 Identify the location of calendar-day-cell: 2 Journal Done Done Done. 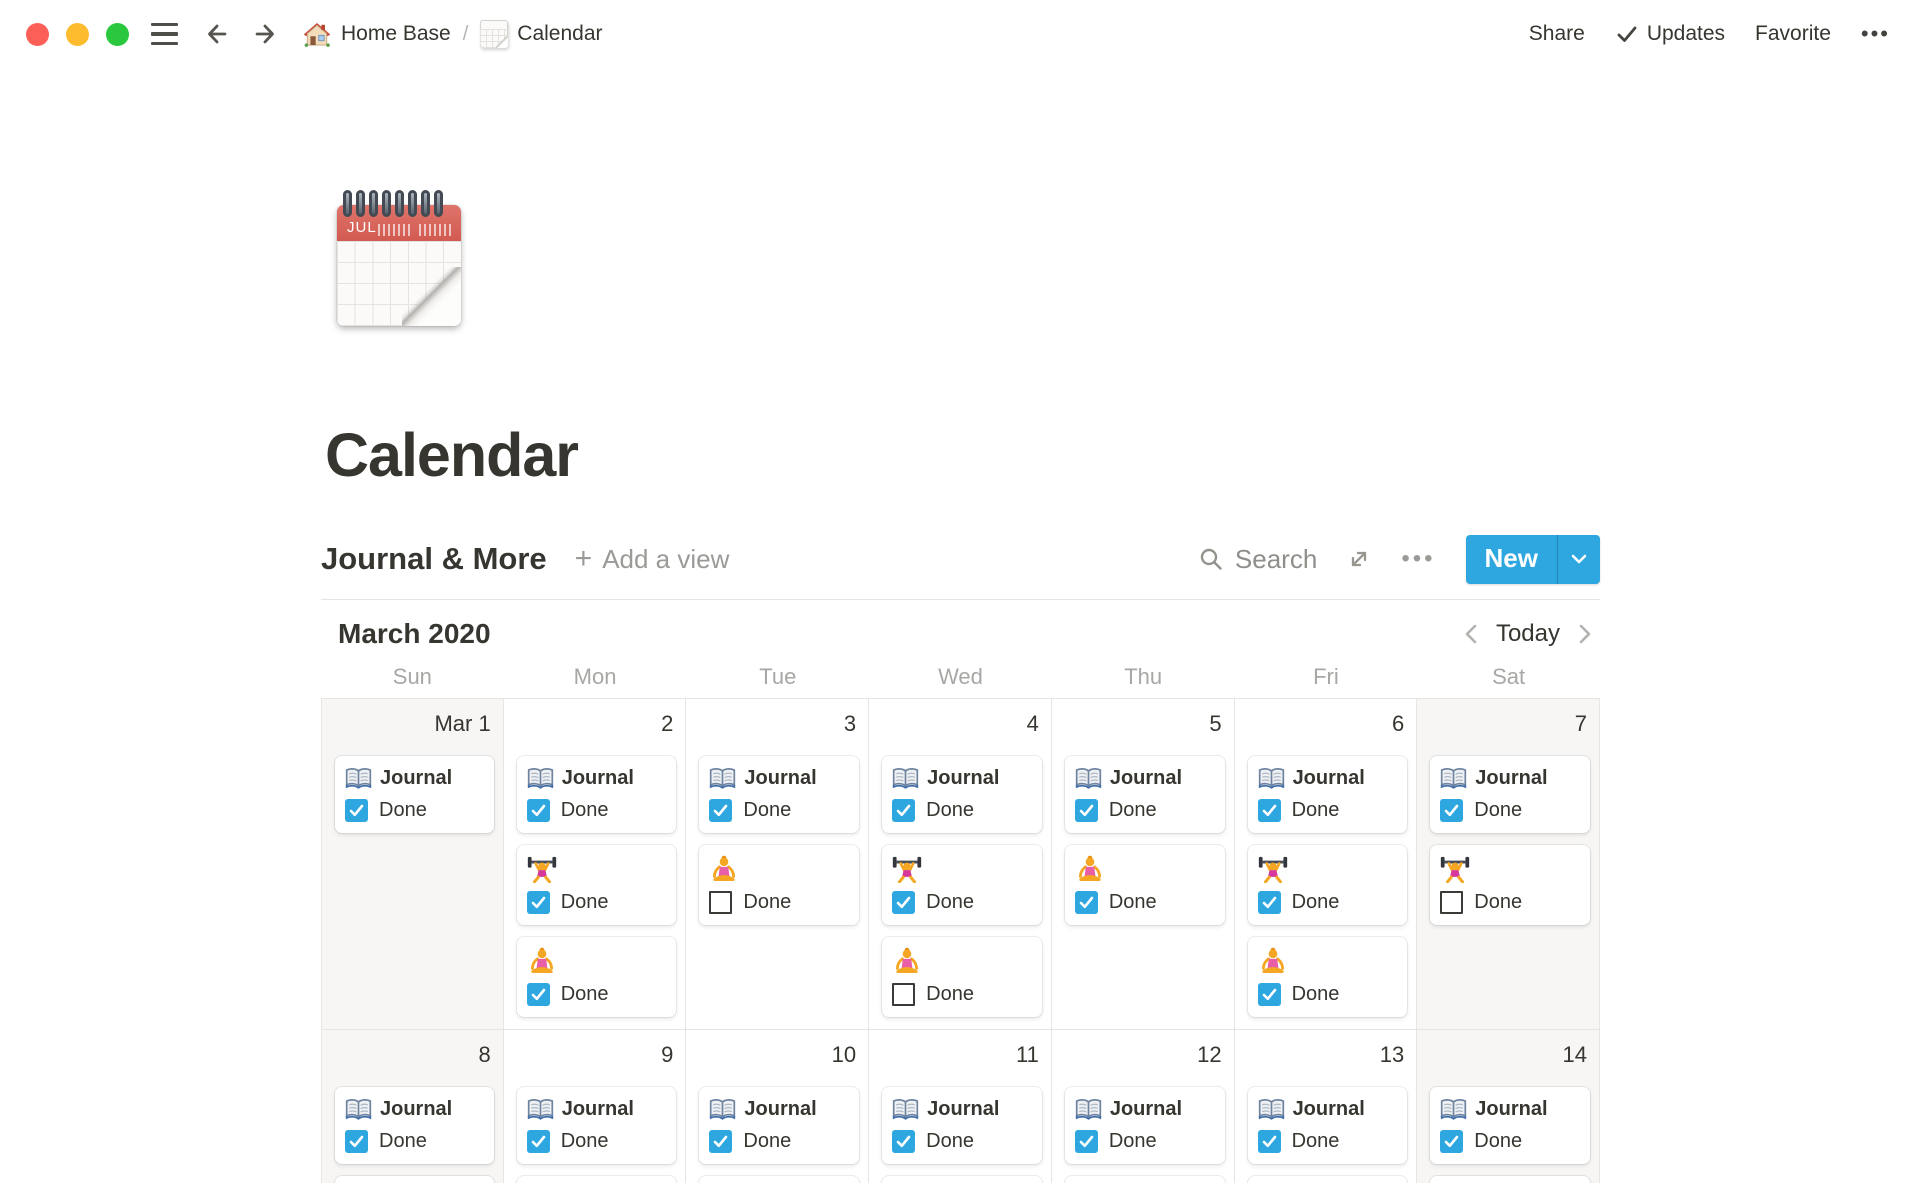
(595, 864).